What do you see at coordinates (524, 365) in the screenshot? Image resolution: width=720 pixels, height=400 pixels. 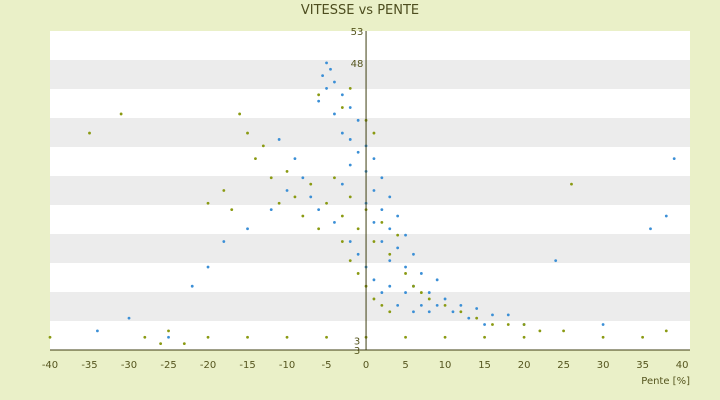 I see `x-tick-label: 20` at bounding box center [524, 365].